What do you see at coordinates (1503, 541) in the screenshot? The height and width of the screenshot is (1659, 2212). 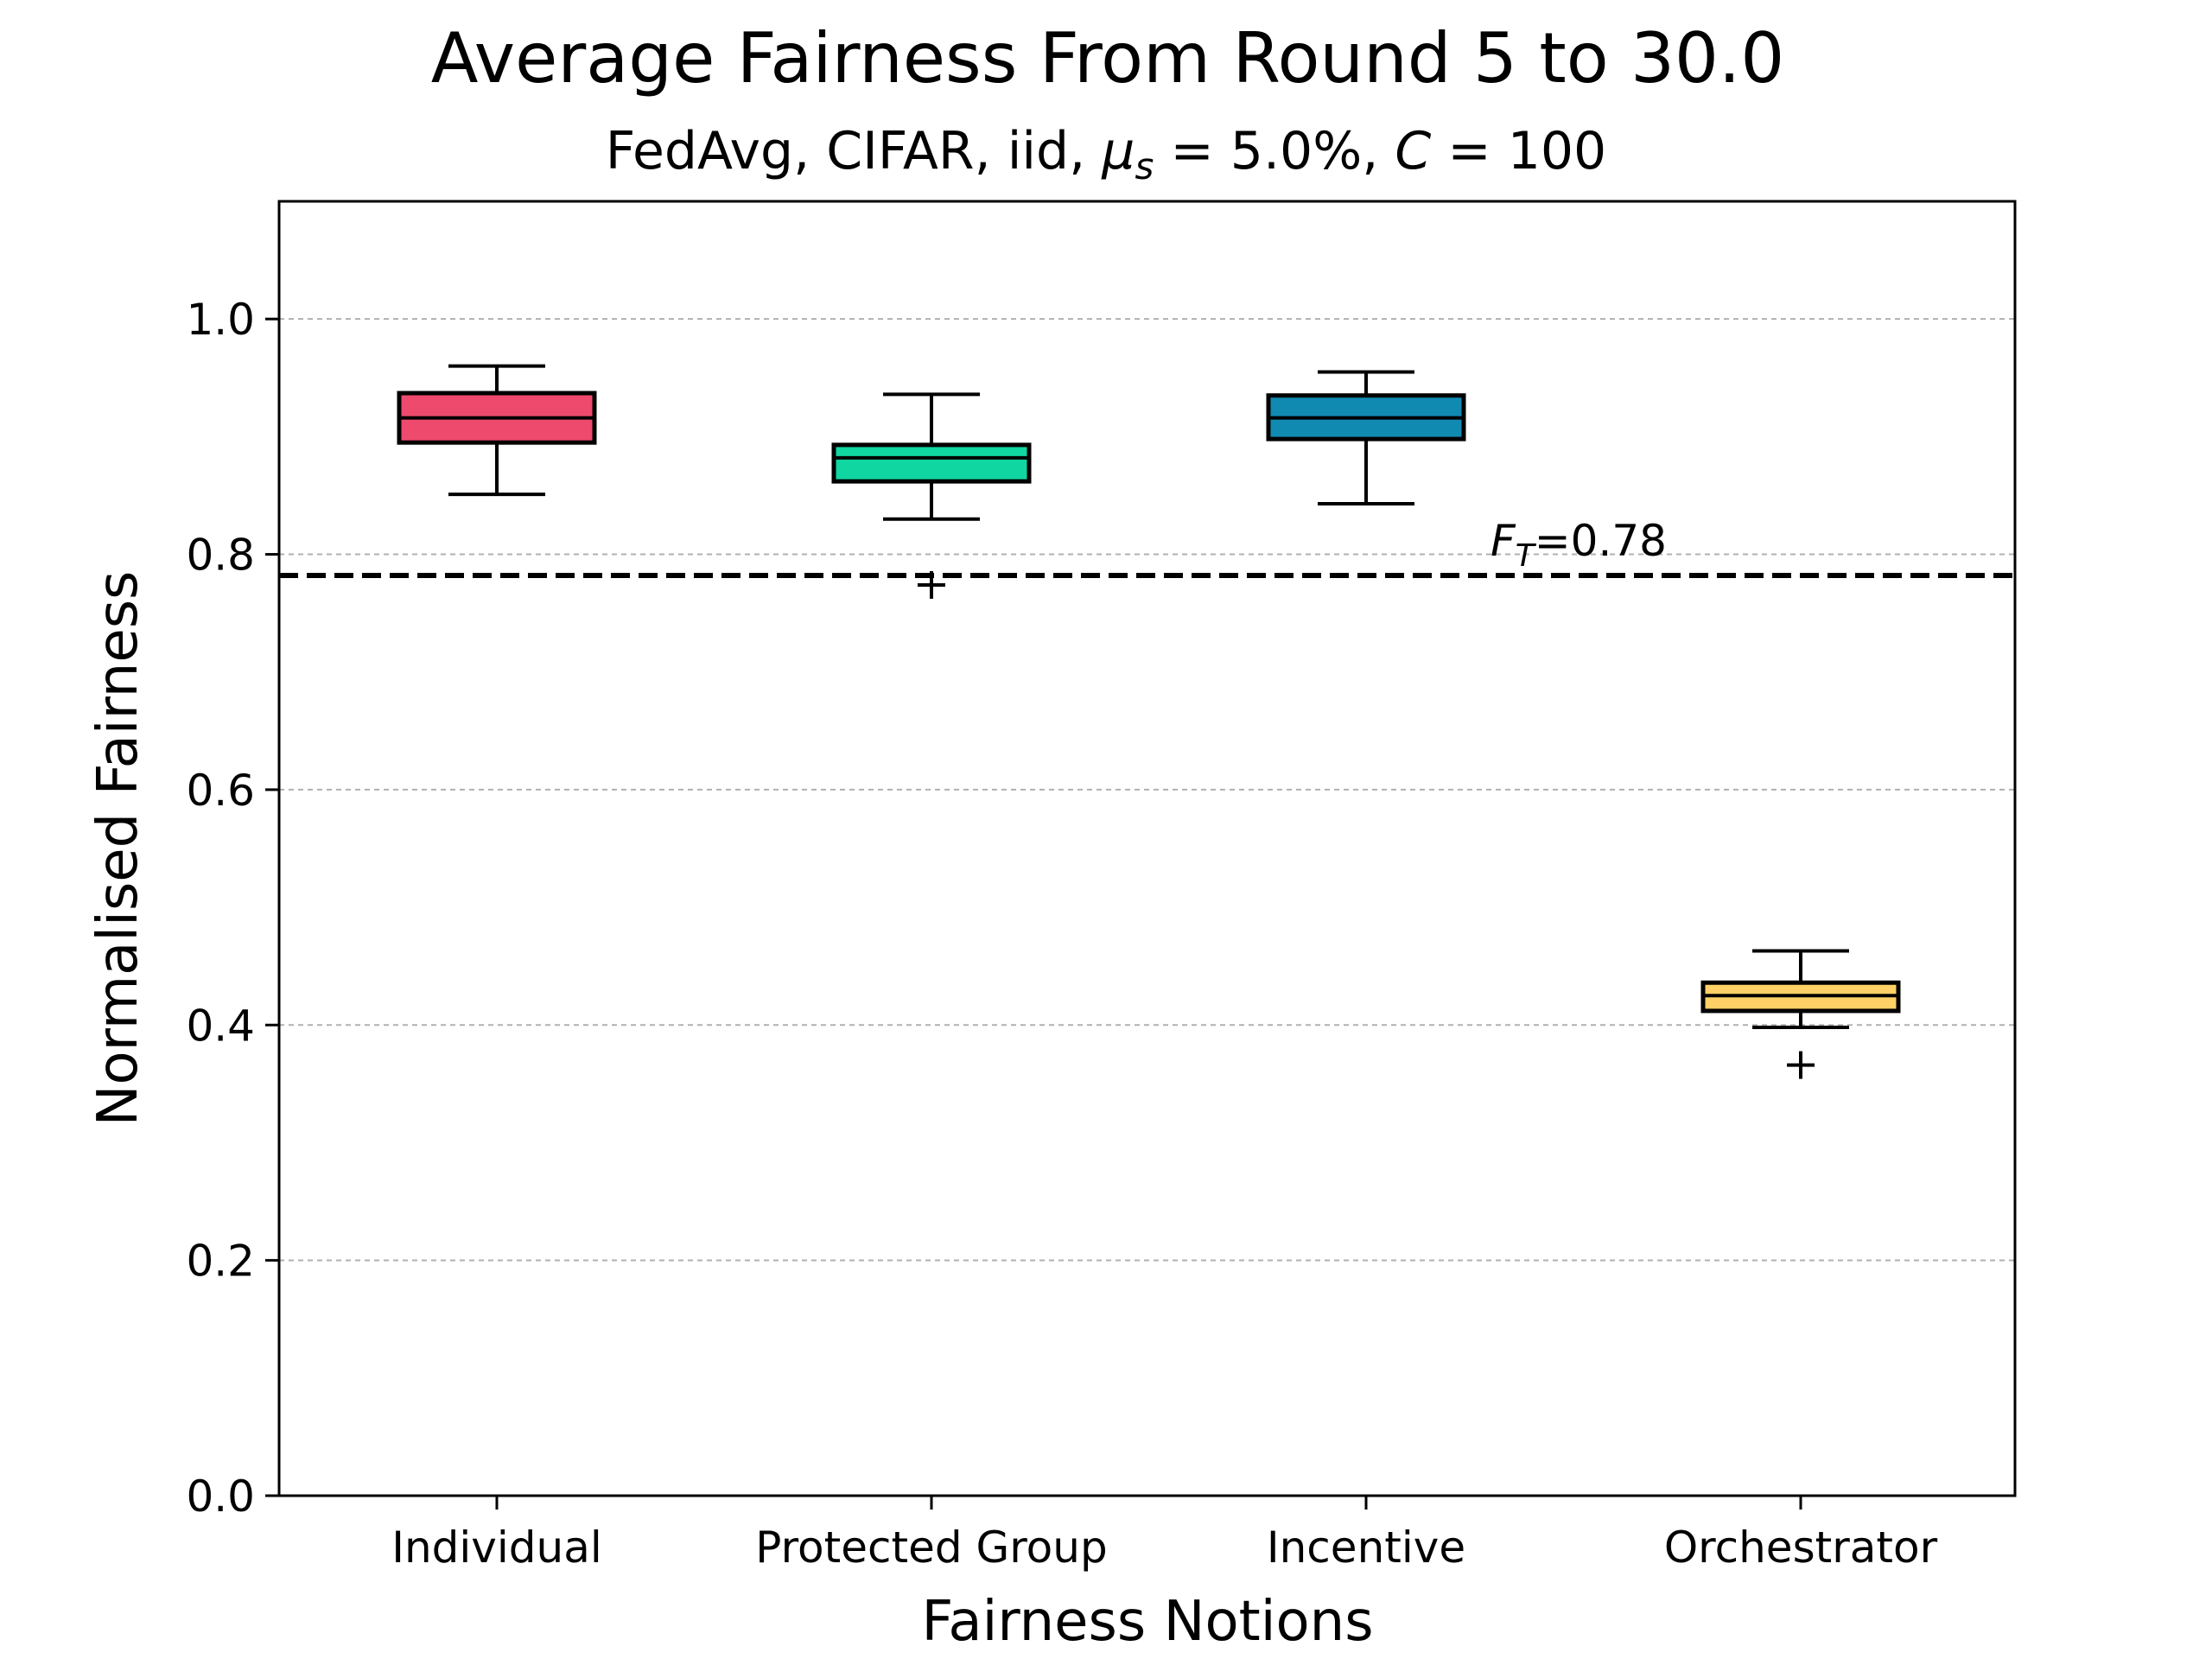 I see `threshold-label-symbol: F` at bounding box center [1503, 541].